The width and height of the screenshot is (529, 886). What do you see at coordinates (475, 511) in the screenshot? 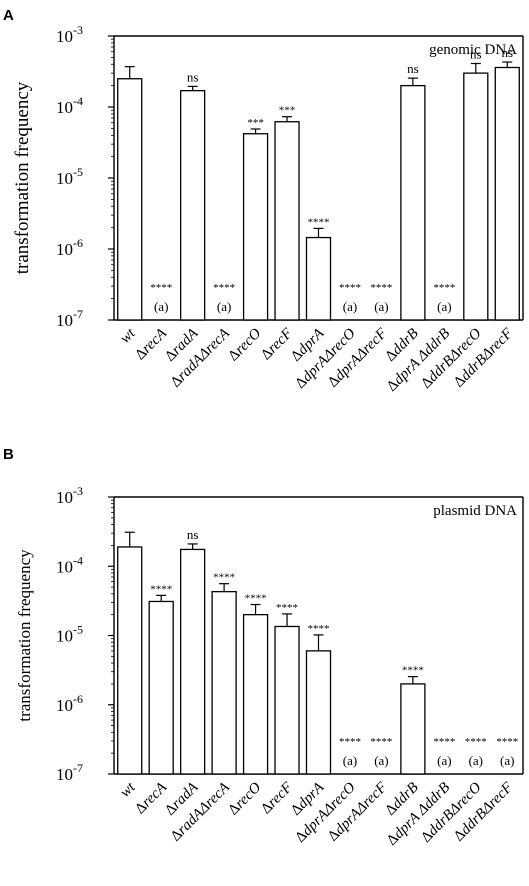
I see `legend-text: plasmid DNA` at bounding box center [475, 511].